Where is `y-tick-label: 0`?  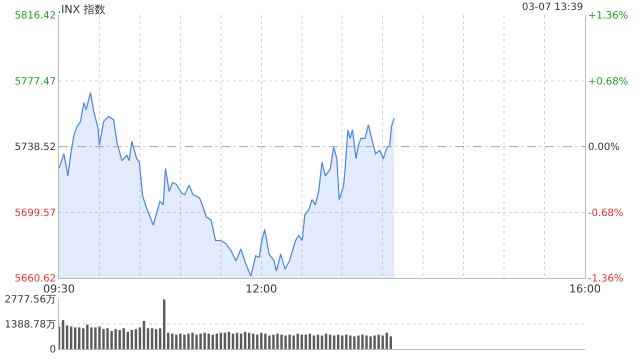
y-tick-label: 0 is located at coordinates (53, 350).